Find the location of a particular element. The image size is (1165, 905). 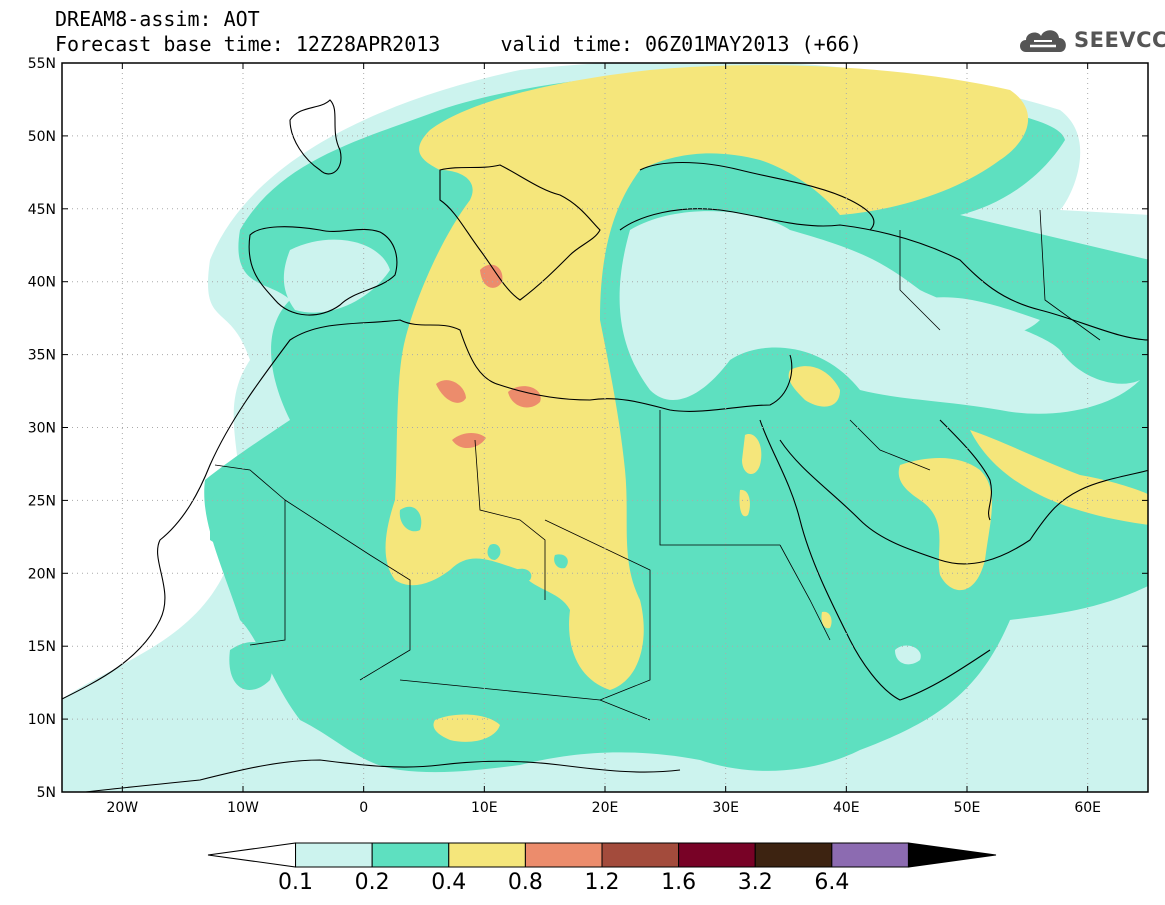

lon-tick-label: 50E is located at coordinates (967, 808).